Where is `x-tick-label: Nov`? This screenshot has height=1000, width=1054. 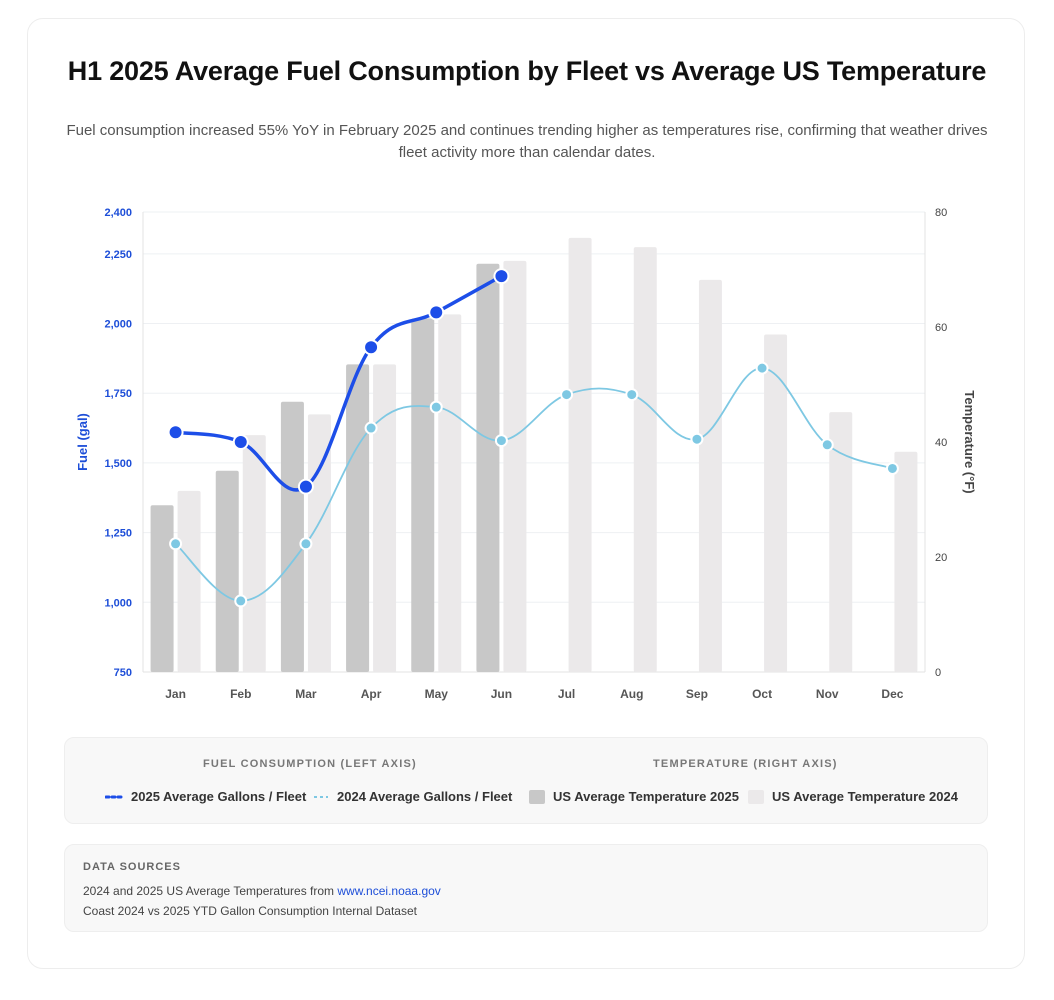 x-tick-label: Nov is located at coordinates (827, 694).